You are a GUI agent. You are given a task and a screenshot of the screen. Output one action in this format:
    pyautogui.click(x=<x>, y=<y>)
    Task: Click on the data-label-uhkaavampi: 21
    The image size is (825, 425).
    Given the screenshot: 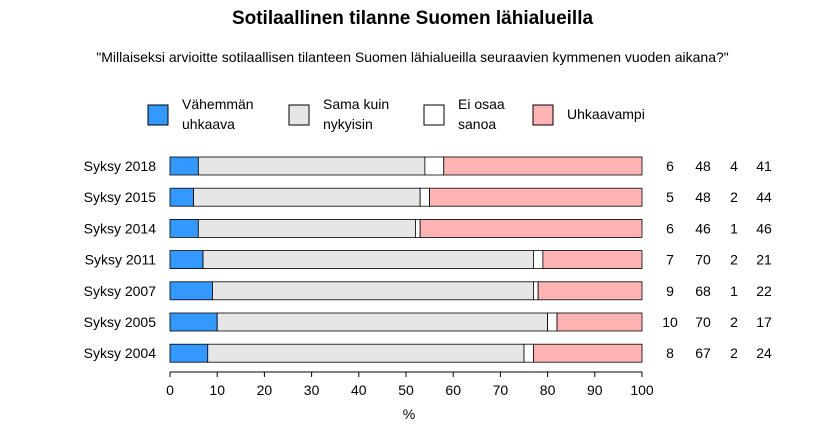 What is the action you would take?
    pyautogui.click(x=764, y=260)
    